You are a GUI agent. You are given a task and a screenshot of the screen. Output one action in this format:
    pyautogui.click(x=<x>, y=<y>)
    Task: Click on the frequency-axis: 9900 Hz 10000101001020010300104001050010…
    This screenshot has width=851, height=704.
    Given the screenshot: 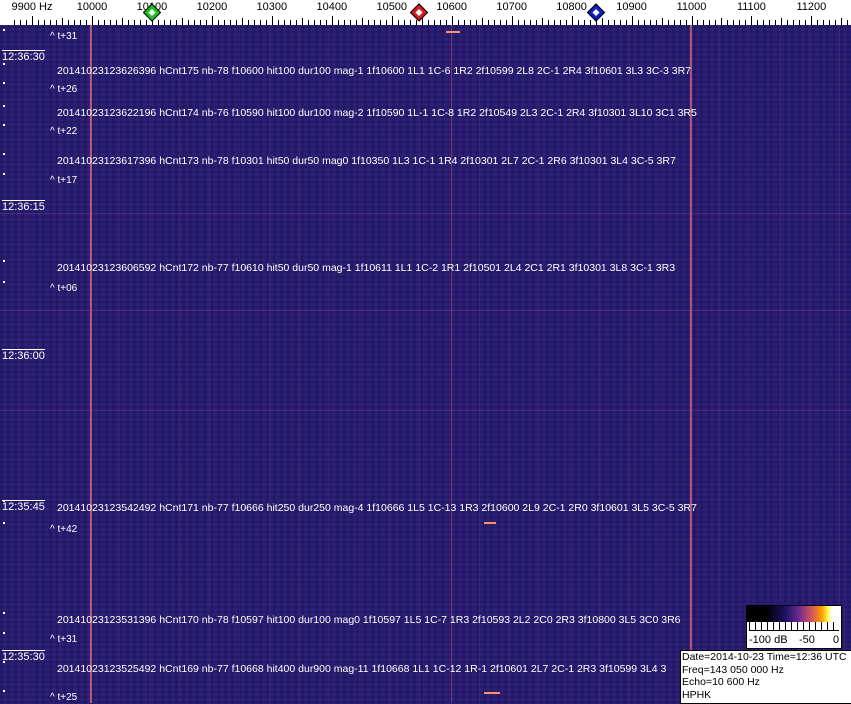 What is the action you would take?
    pyautogui.click(x=425, y=12)
    